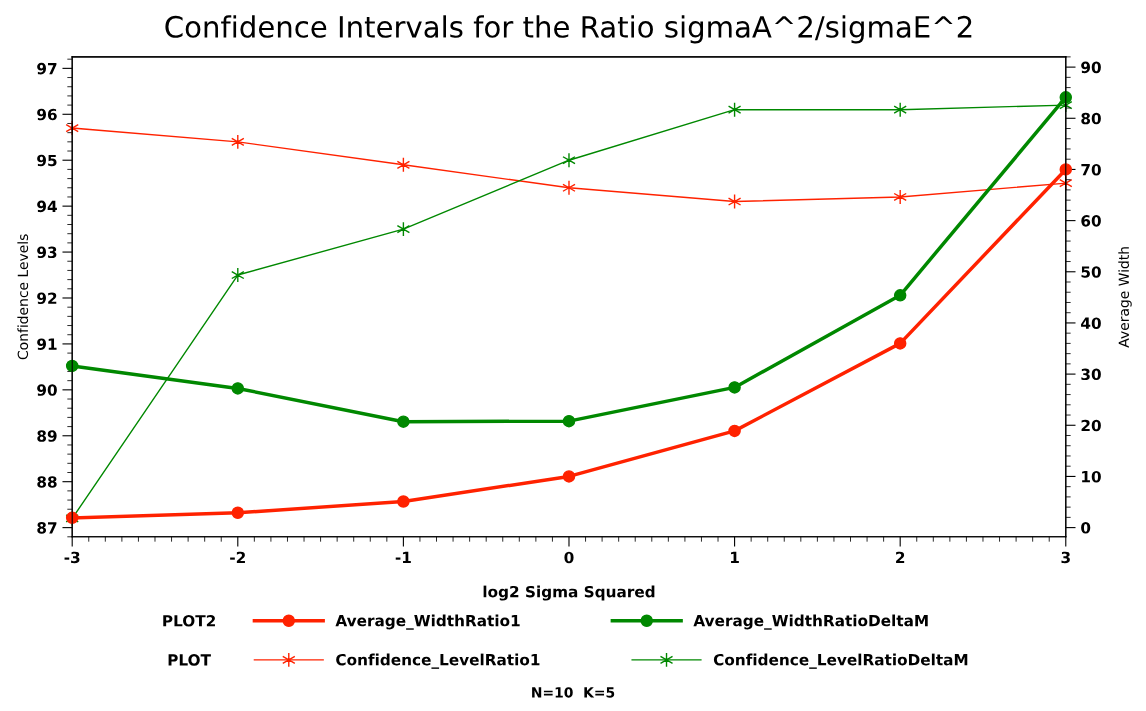  Describe the element at coordinates (569, 593) in the screenshot. I see `x-axis-title: log2 Sigma Squared` at that location.